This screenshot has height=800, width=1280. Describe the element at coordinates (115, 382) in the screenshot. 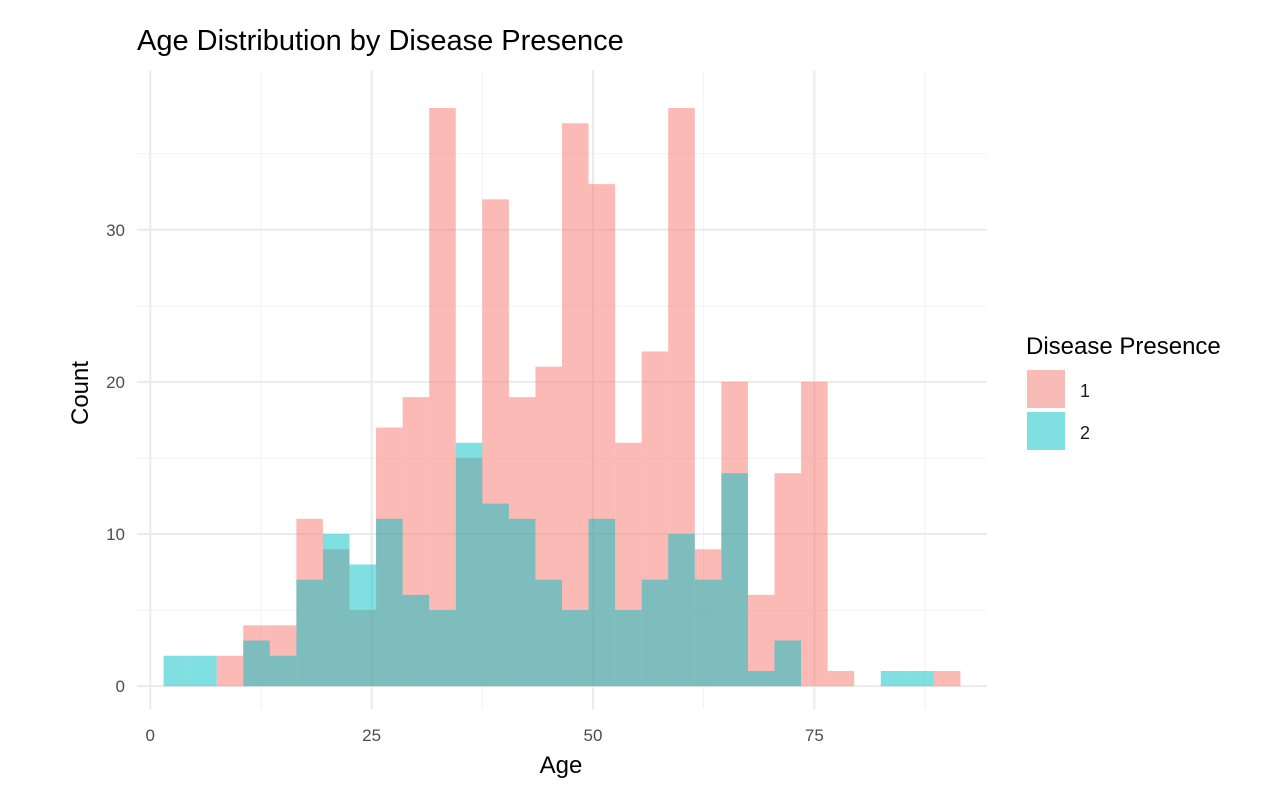

I see `y-tick-label: 20` at that location.